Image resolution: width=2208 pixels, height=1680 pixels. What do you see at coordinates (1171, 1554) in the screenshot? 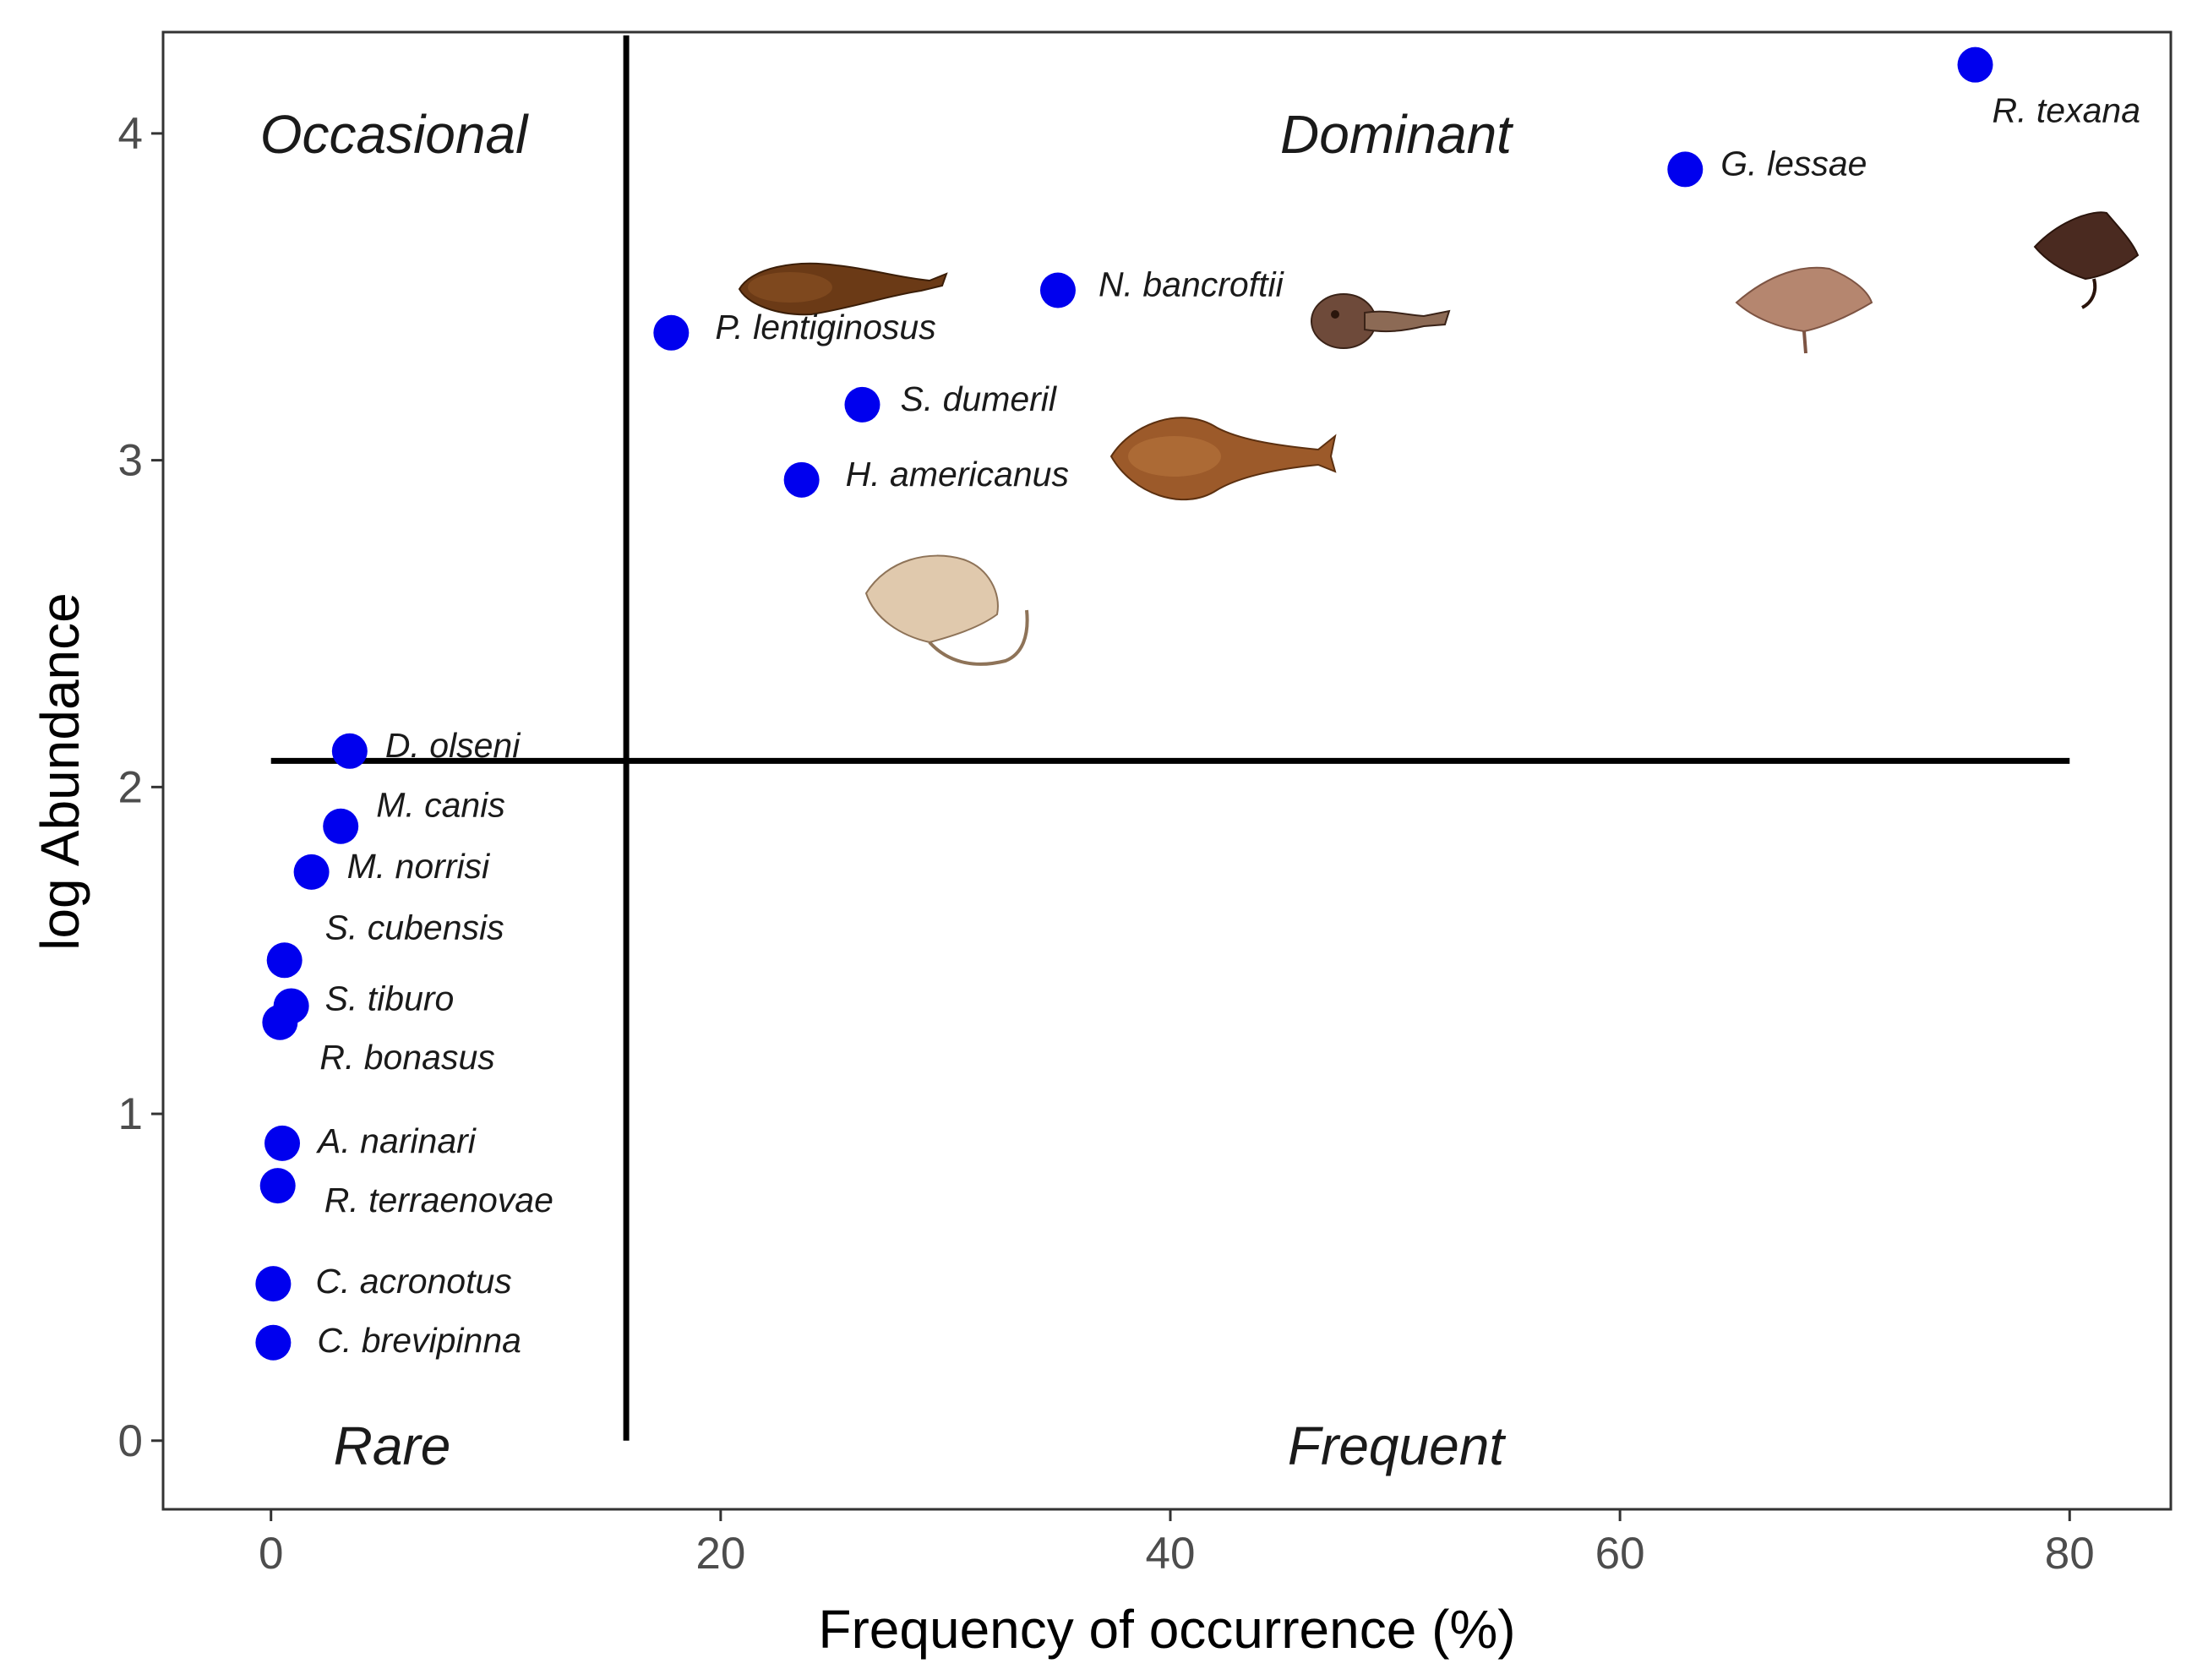
I see `x-tick-label: 40` at bounding box center [1171, 1554].